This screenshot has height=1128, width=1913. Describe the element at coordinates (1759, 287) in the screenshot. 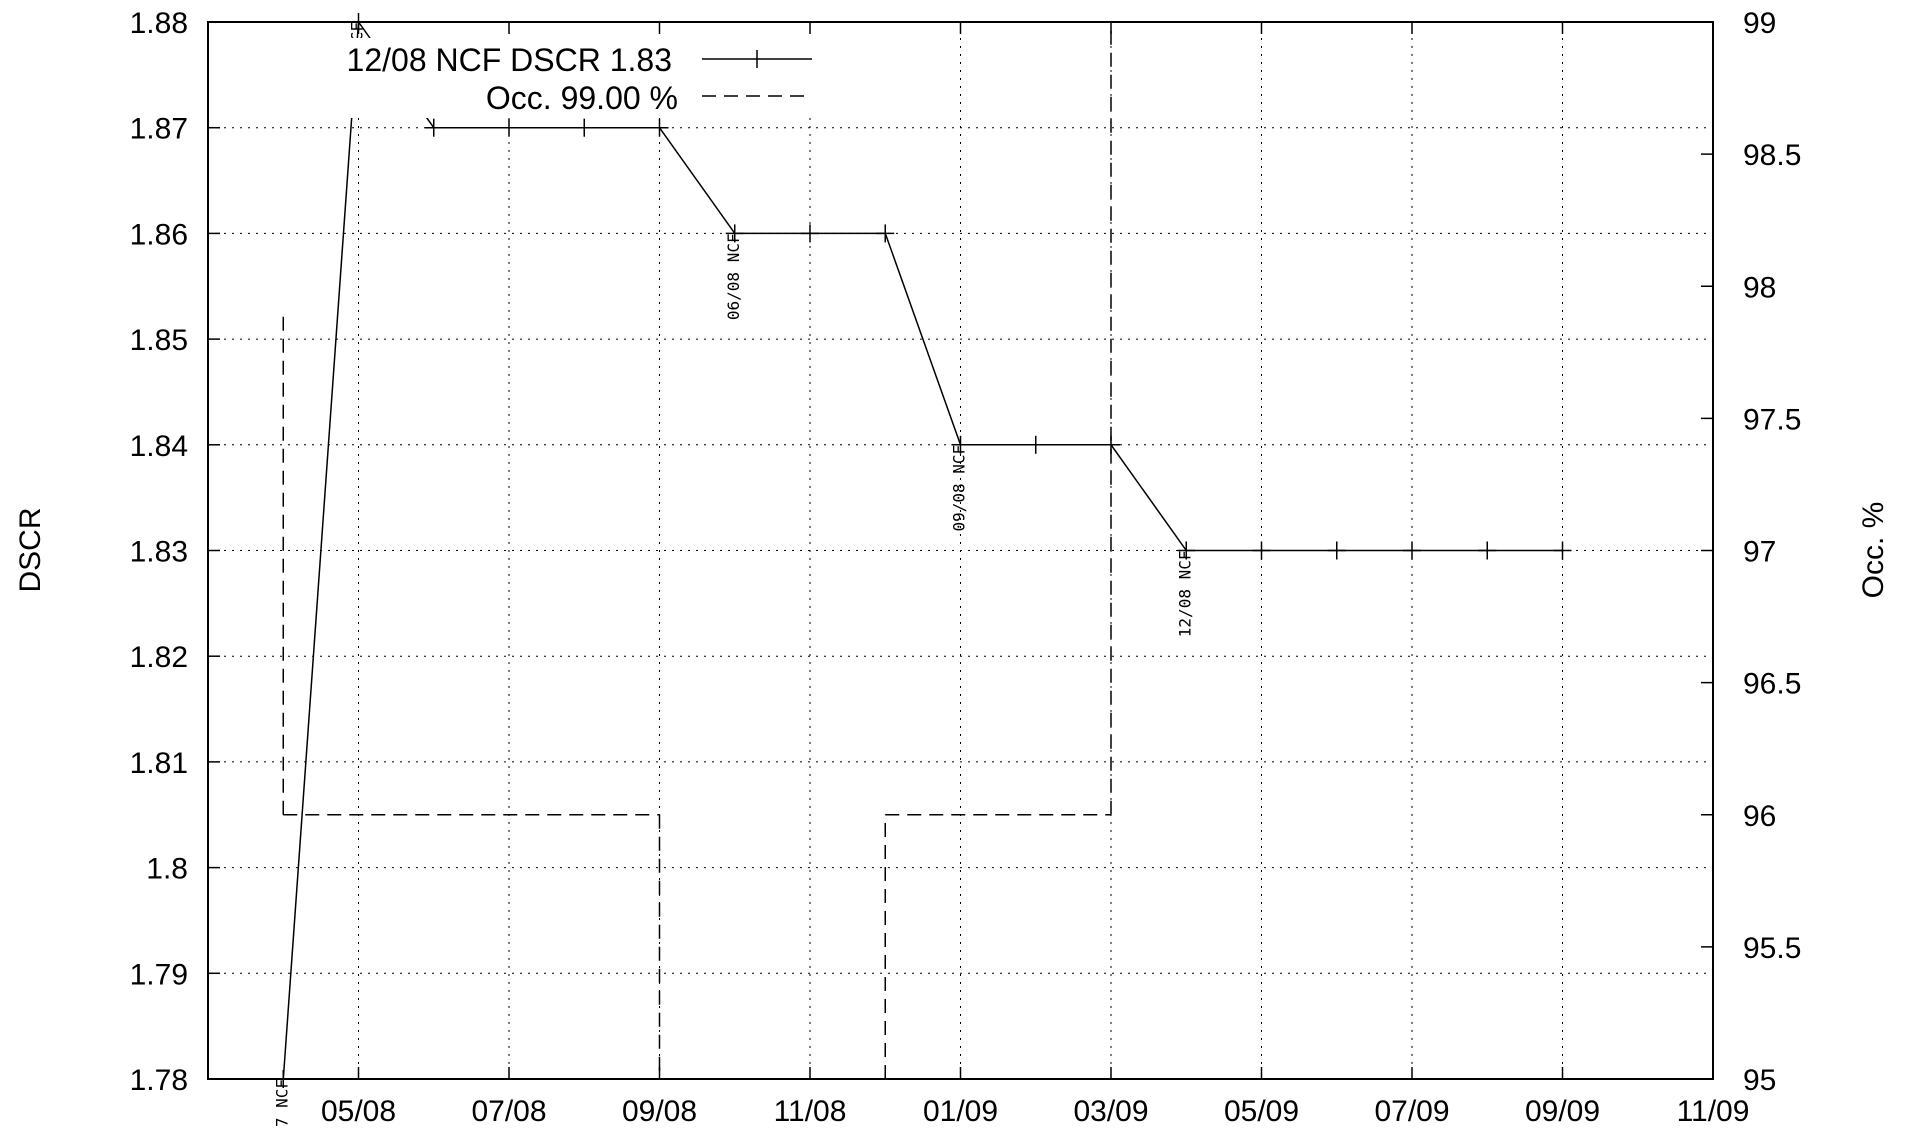

I see `y-right-tick-label: 98` at that location.